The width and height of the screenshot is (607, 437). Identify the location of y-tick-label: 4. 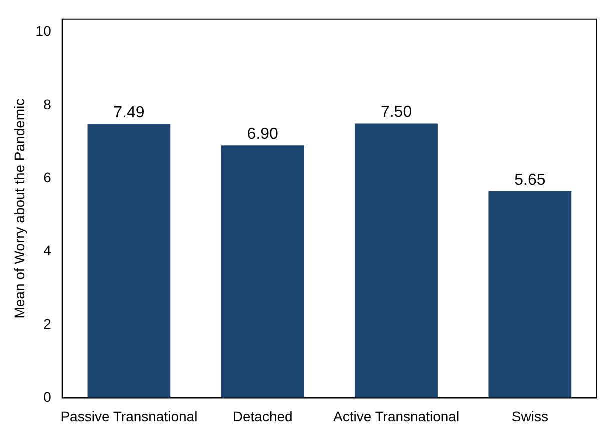
(48, 250).